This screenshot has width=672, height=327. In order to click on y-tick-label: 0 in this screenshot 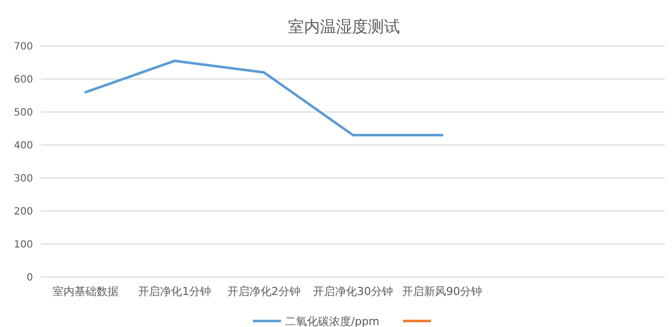, I will do `click(29, 278)`.